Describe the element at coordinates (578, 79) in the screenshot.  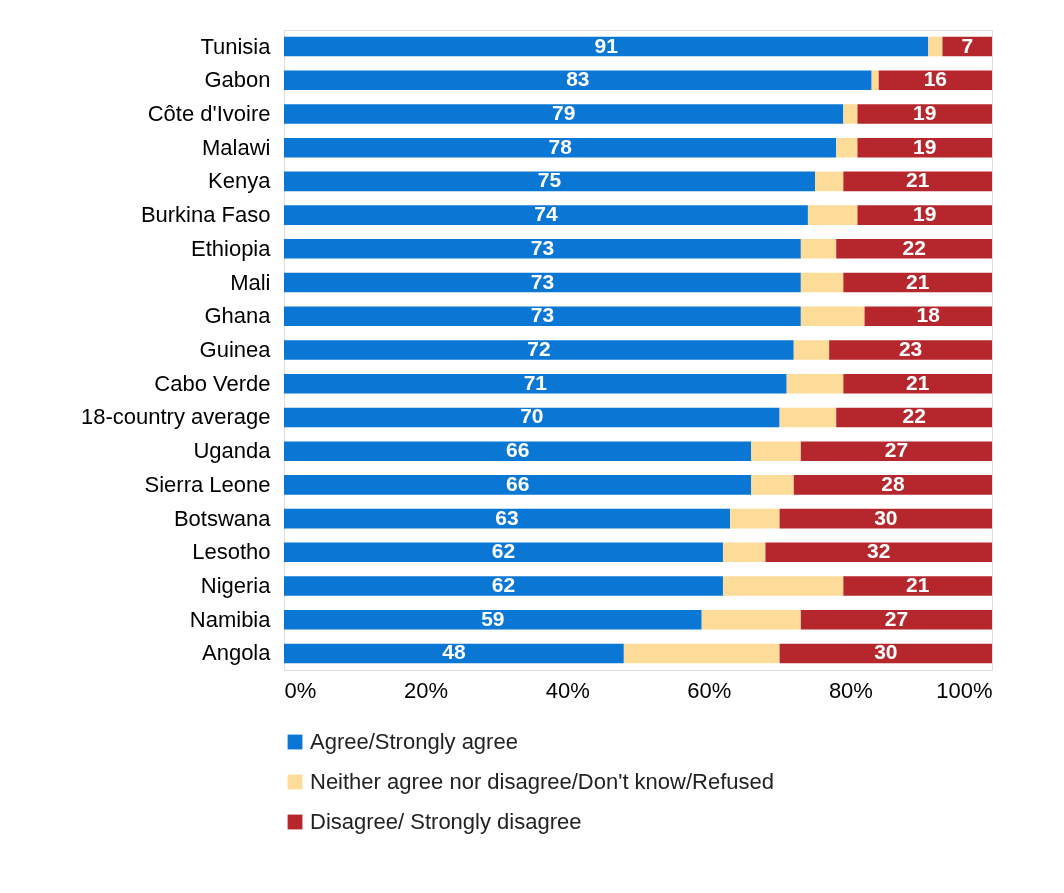
I see `data-label: 83` at that location.